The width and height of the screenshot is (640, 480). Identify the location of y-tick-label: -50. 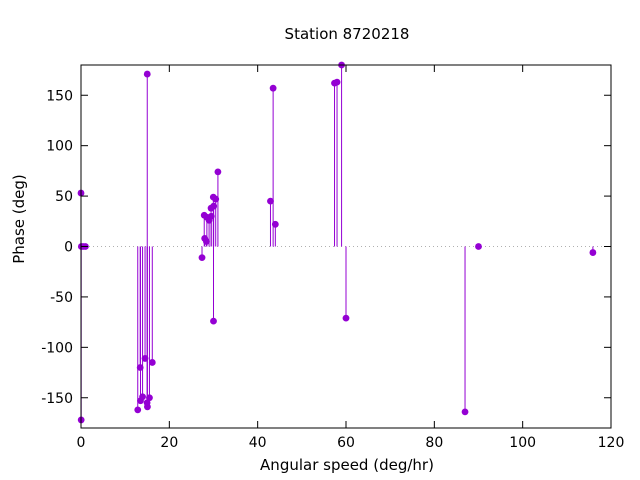
(61, 298).